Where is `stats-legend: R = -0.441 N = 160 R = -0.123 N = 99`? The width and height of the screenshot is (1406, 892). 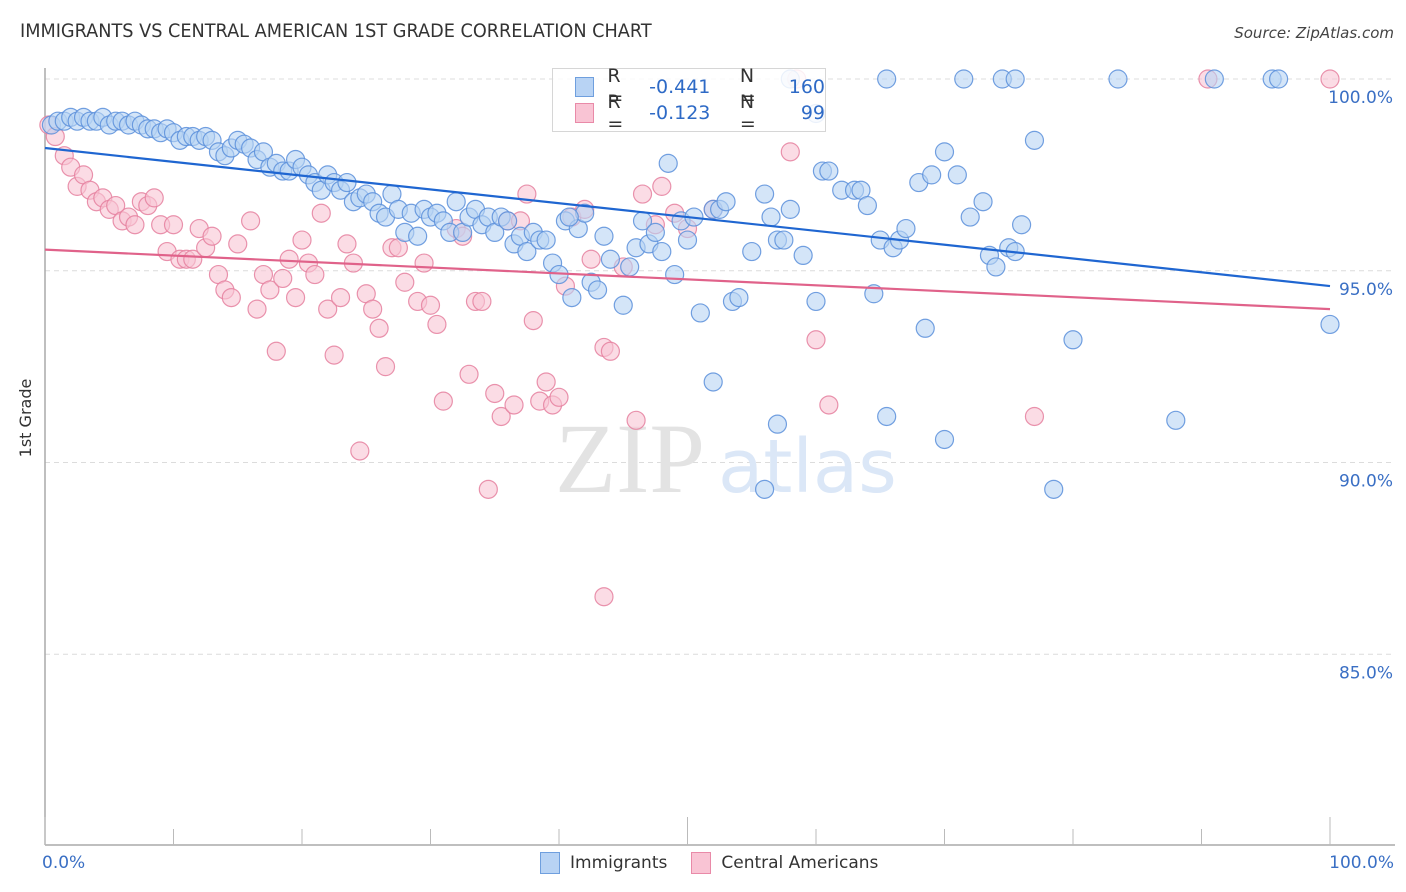
stats-legend: R = -0.441 N = 160 R = -0.123 N = 99 is located at coordinates (689, 100).